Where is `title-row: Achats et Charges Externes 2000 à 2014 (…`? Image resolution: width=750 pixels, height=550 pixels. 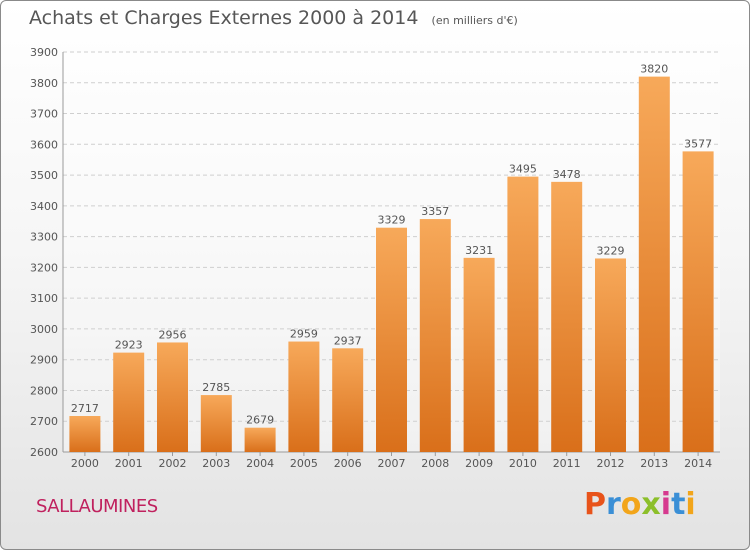 title-row: Achats et Charges Externes 2000 à 2014 (… is located at coordinates (273, 18).